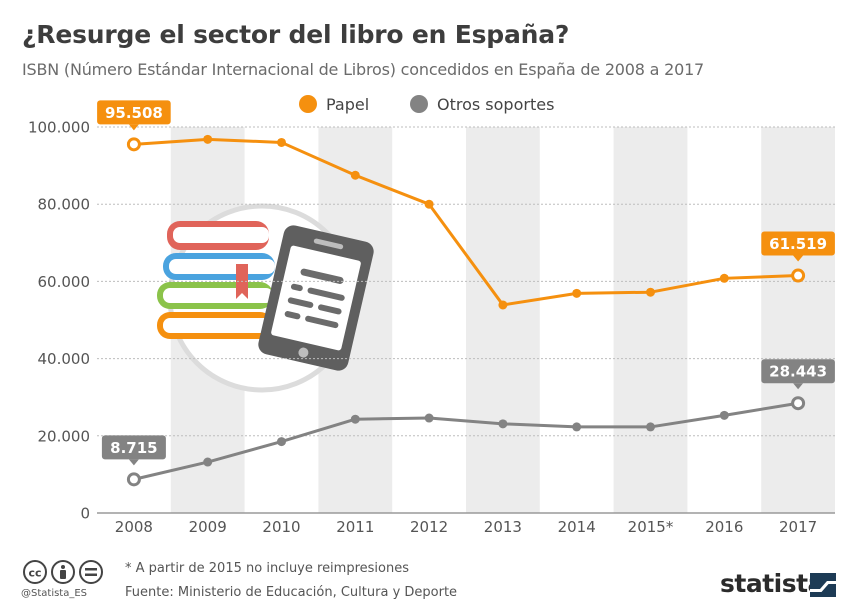 The height and width of the screenshot is (613, 860). What do you see at coordinates (64, 205) in the screenshot?
I see `y-tick-label: 80.000` at bounding box center [64, 205].